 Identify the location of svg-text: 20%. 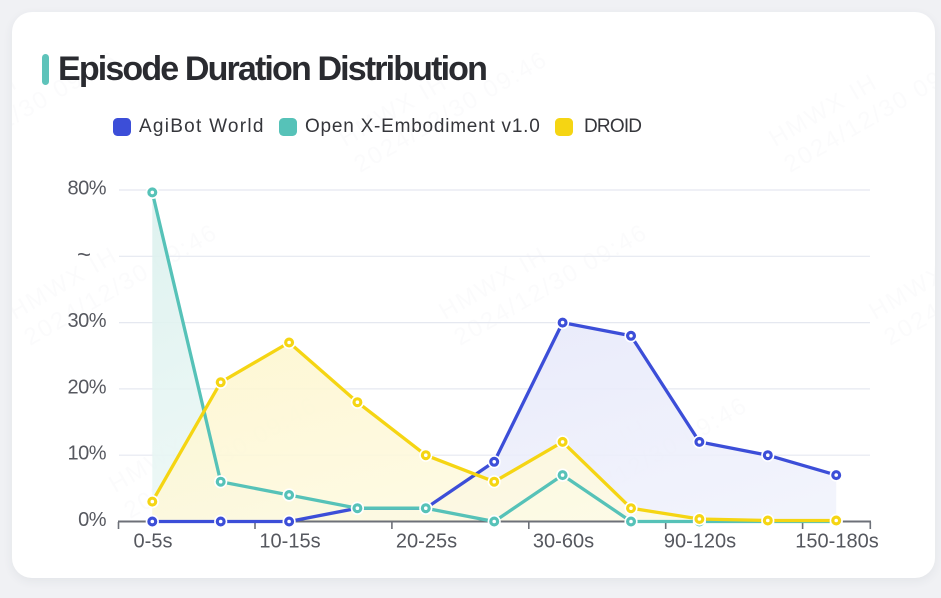
(86, 387).